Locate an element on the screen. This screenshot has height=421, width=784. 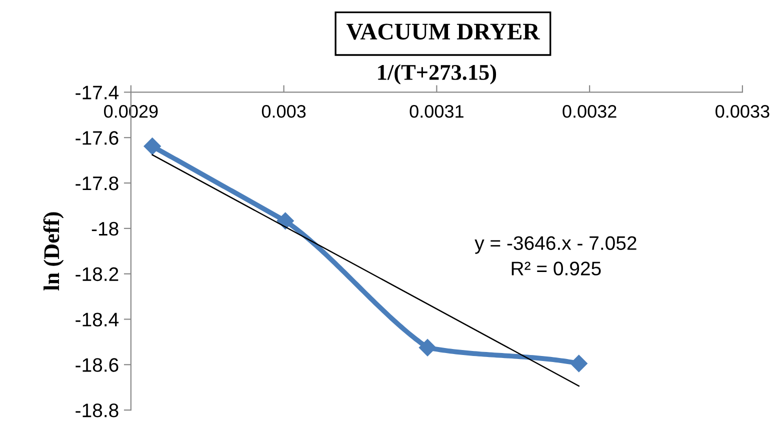
y-tick-label: -17.6 is located at coordinates (97, 138).